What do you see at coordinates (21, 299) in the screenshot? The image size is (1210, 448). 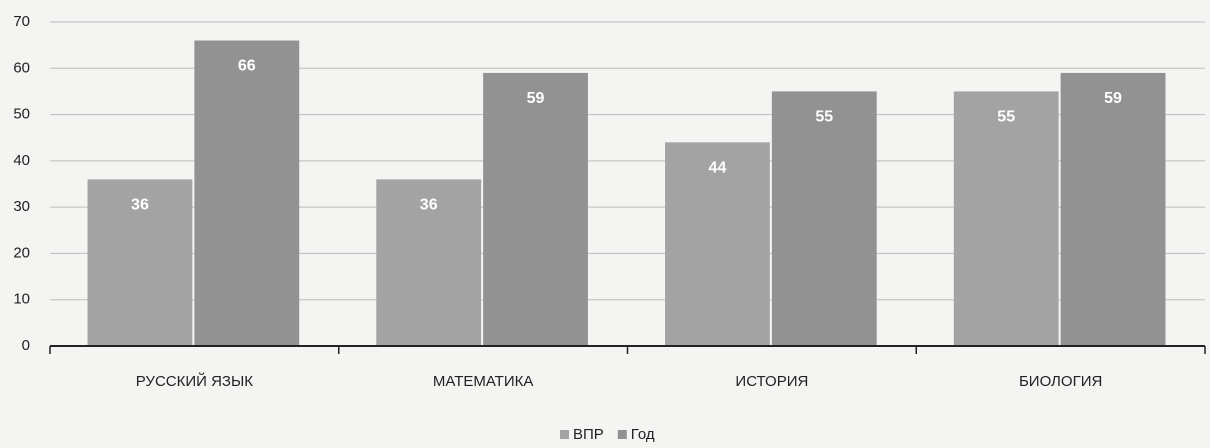 I see `y-tick-label: 10` at bounding box center [21, 299].